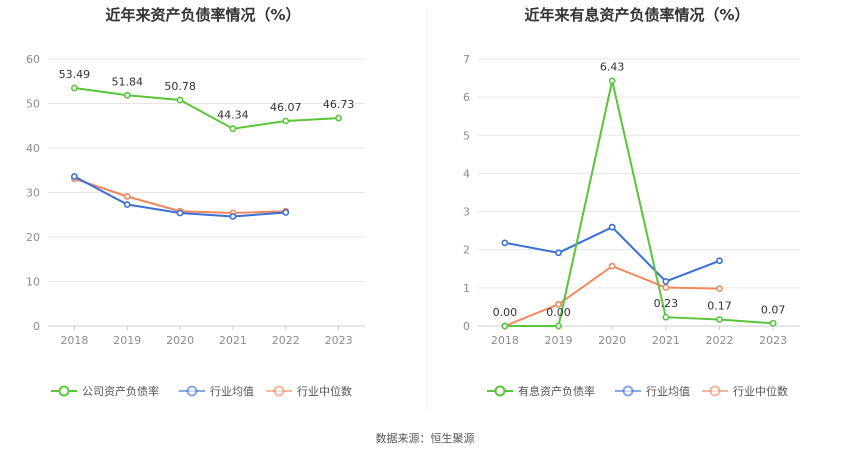 The height and width of the screenshot is (459, 850). I want to click on legend-label: 有息资产负债率, so click(556, 391).